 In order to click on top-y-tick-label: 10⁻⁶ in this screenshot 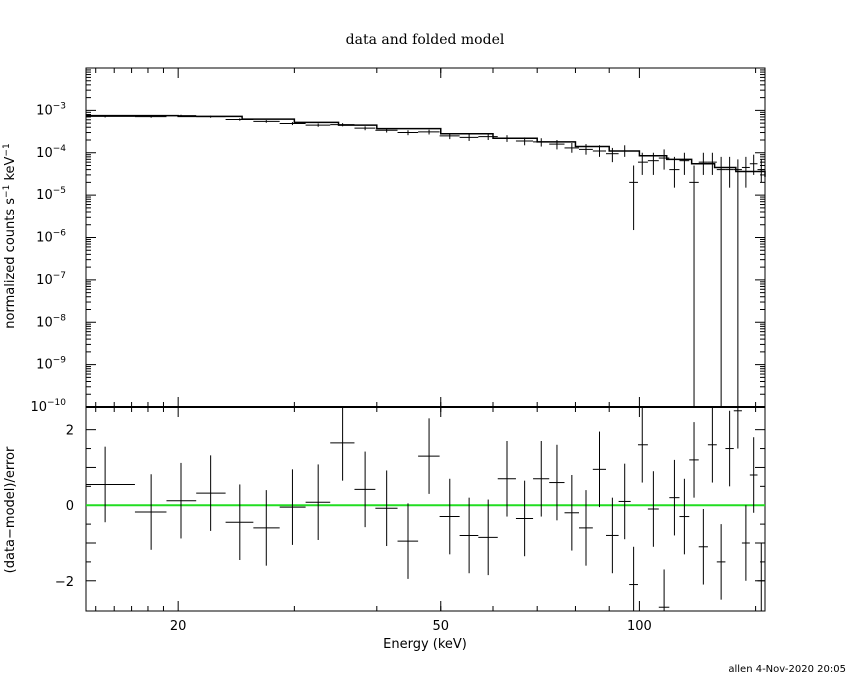, I will do `click(51, 237)`.